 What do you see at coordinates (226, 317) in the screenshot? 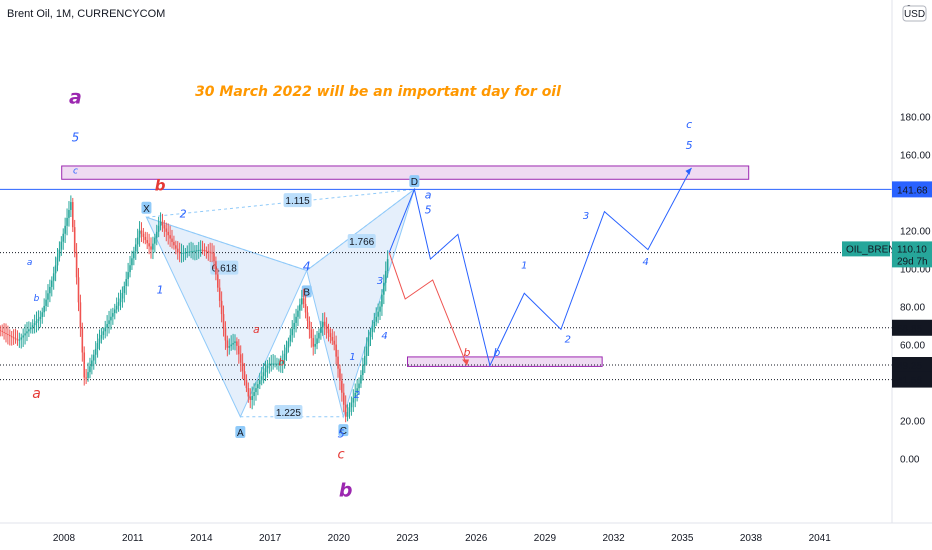
I see `pattern-xab-triangle` at bounding box center [226, 317].